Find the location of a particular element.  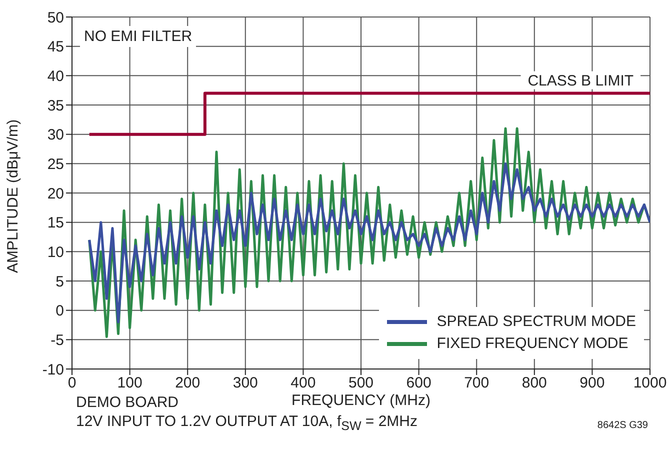

y-tick-label: 0 is located at coordinates (60, 311).